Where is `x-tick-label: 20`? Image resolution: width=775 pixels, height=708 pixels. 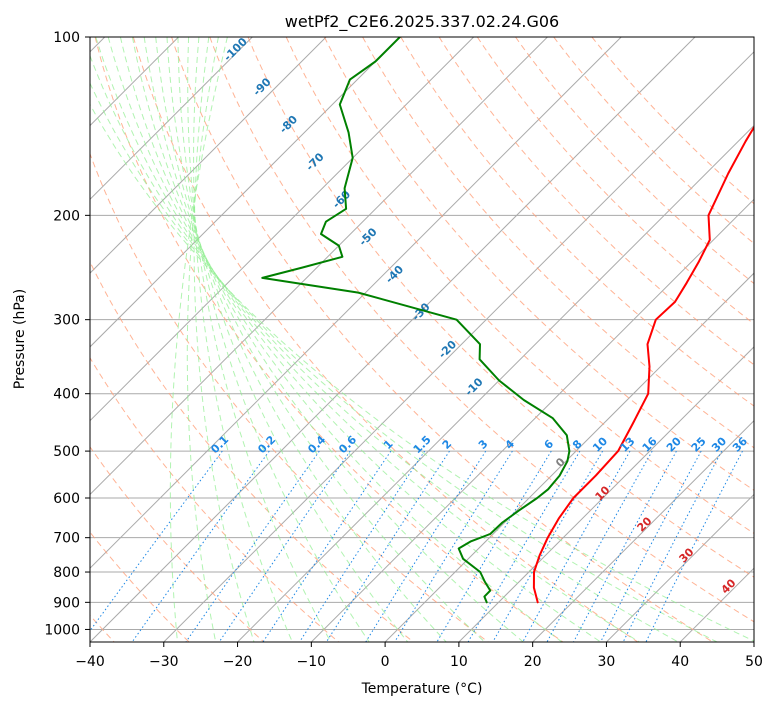 x-tick-label: 20 is located at coordinates (533, 662).